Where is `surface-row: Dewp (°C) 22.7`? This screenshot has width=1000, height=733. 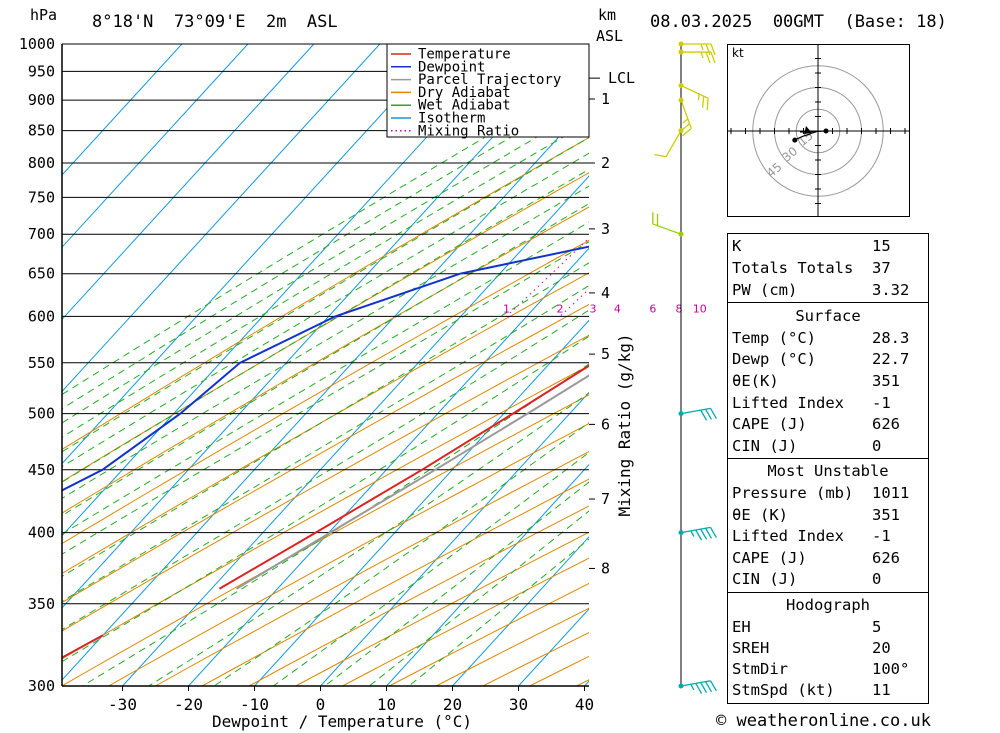
surface-row: Dewp (°C) 22.7 is located at coordinates (827, 359).